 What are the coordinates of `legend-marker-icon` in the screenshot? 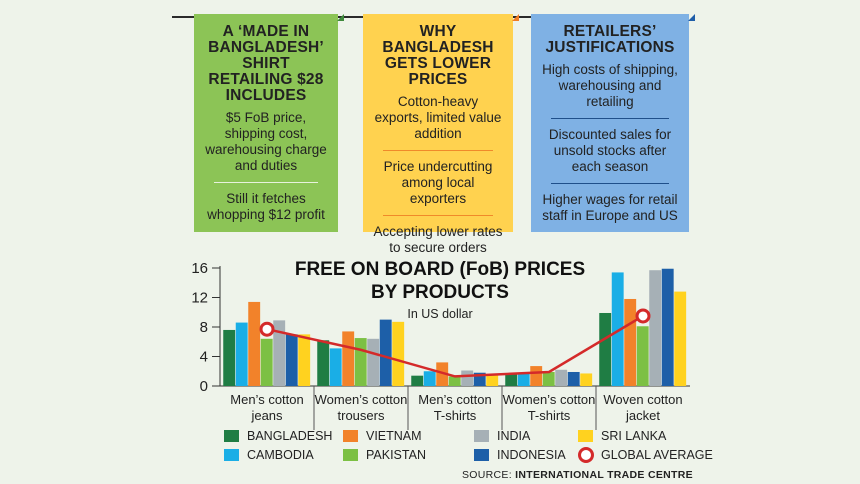 It's located at (586, 455).